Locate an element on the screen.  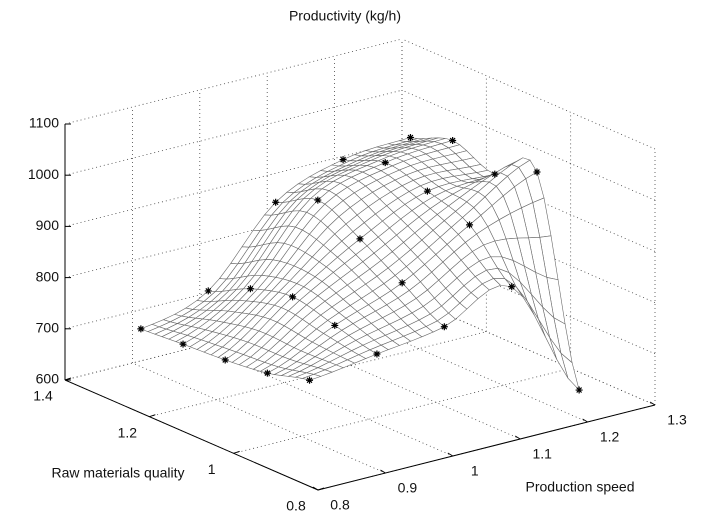
z-tick-label: 800 is located at coordinates (48, 276).